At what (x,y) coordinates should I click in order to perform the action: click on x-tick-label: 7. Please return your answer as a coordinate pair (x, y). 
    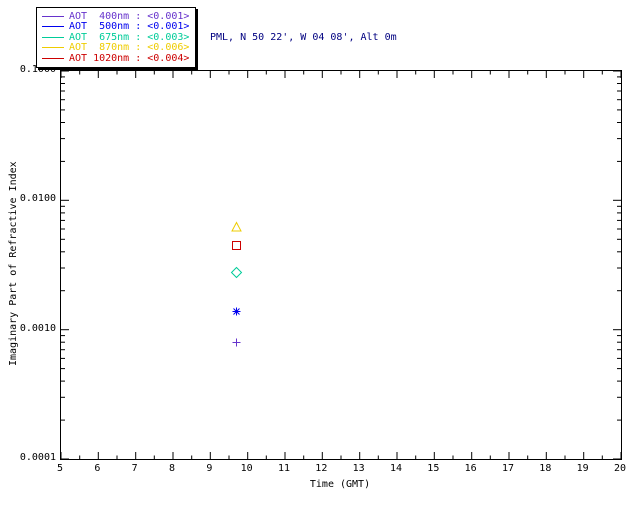
    Looking at the image, I should click on (134, 468).